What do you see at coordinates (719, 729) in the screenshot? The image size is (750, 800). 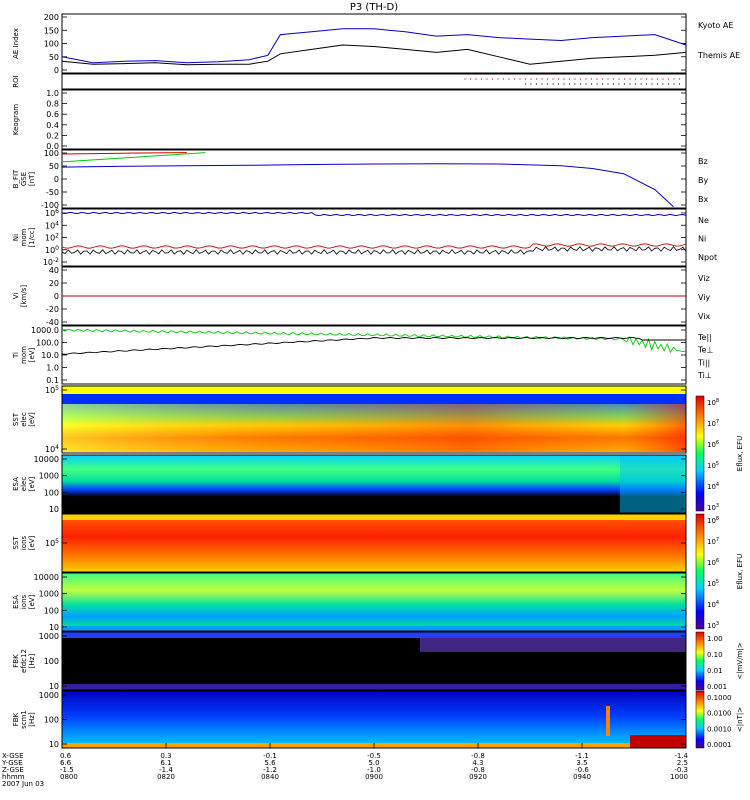 I see `colorbar-tick-fbk2: 0.0010` at bounding box center [719, 729].